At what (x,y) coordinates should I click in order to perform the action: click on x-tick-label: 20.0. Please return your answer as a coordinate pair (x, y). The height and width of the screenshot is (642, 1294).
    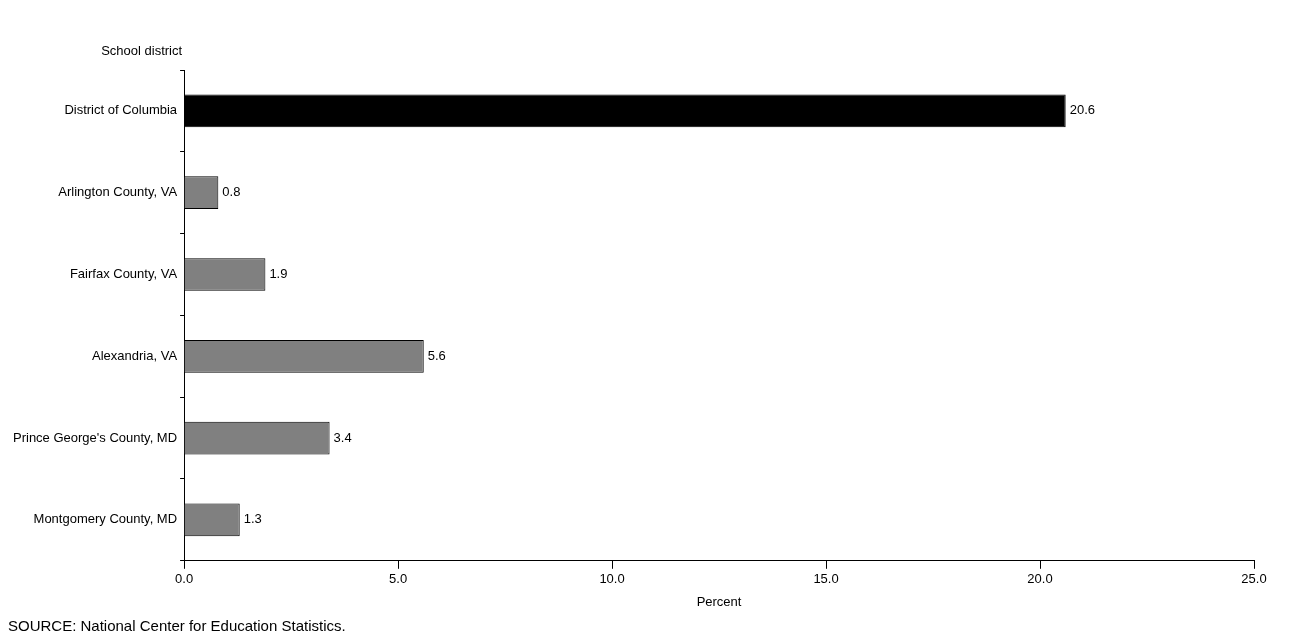
    Looking at the image, I should click on (1040, 579).